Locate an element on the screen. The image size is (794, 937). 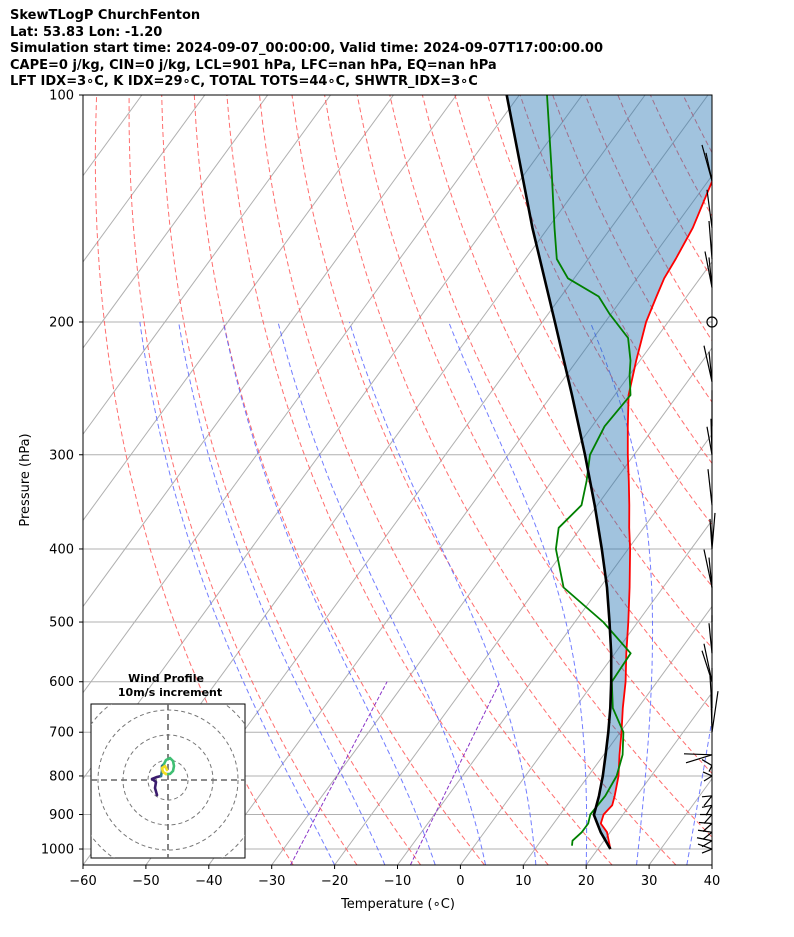
y-tick-label: 400 is located at coordinates (61, 549).